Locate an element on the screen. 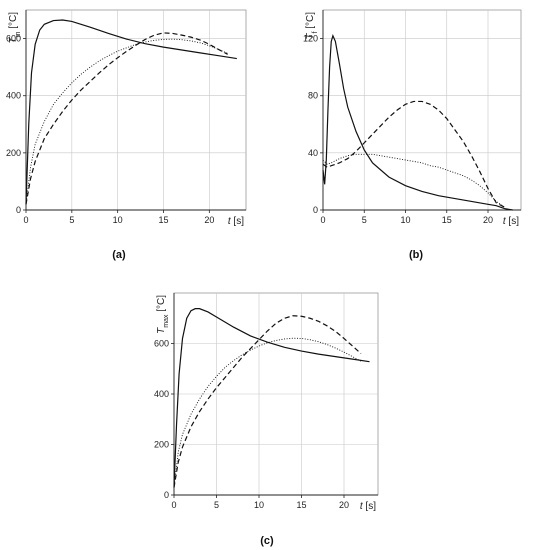  y-axis-label: Tm [°C] is located at coordinates (15, 28).